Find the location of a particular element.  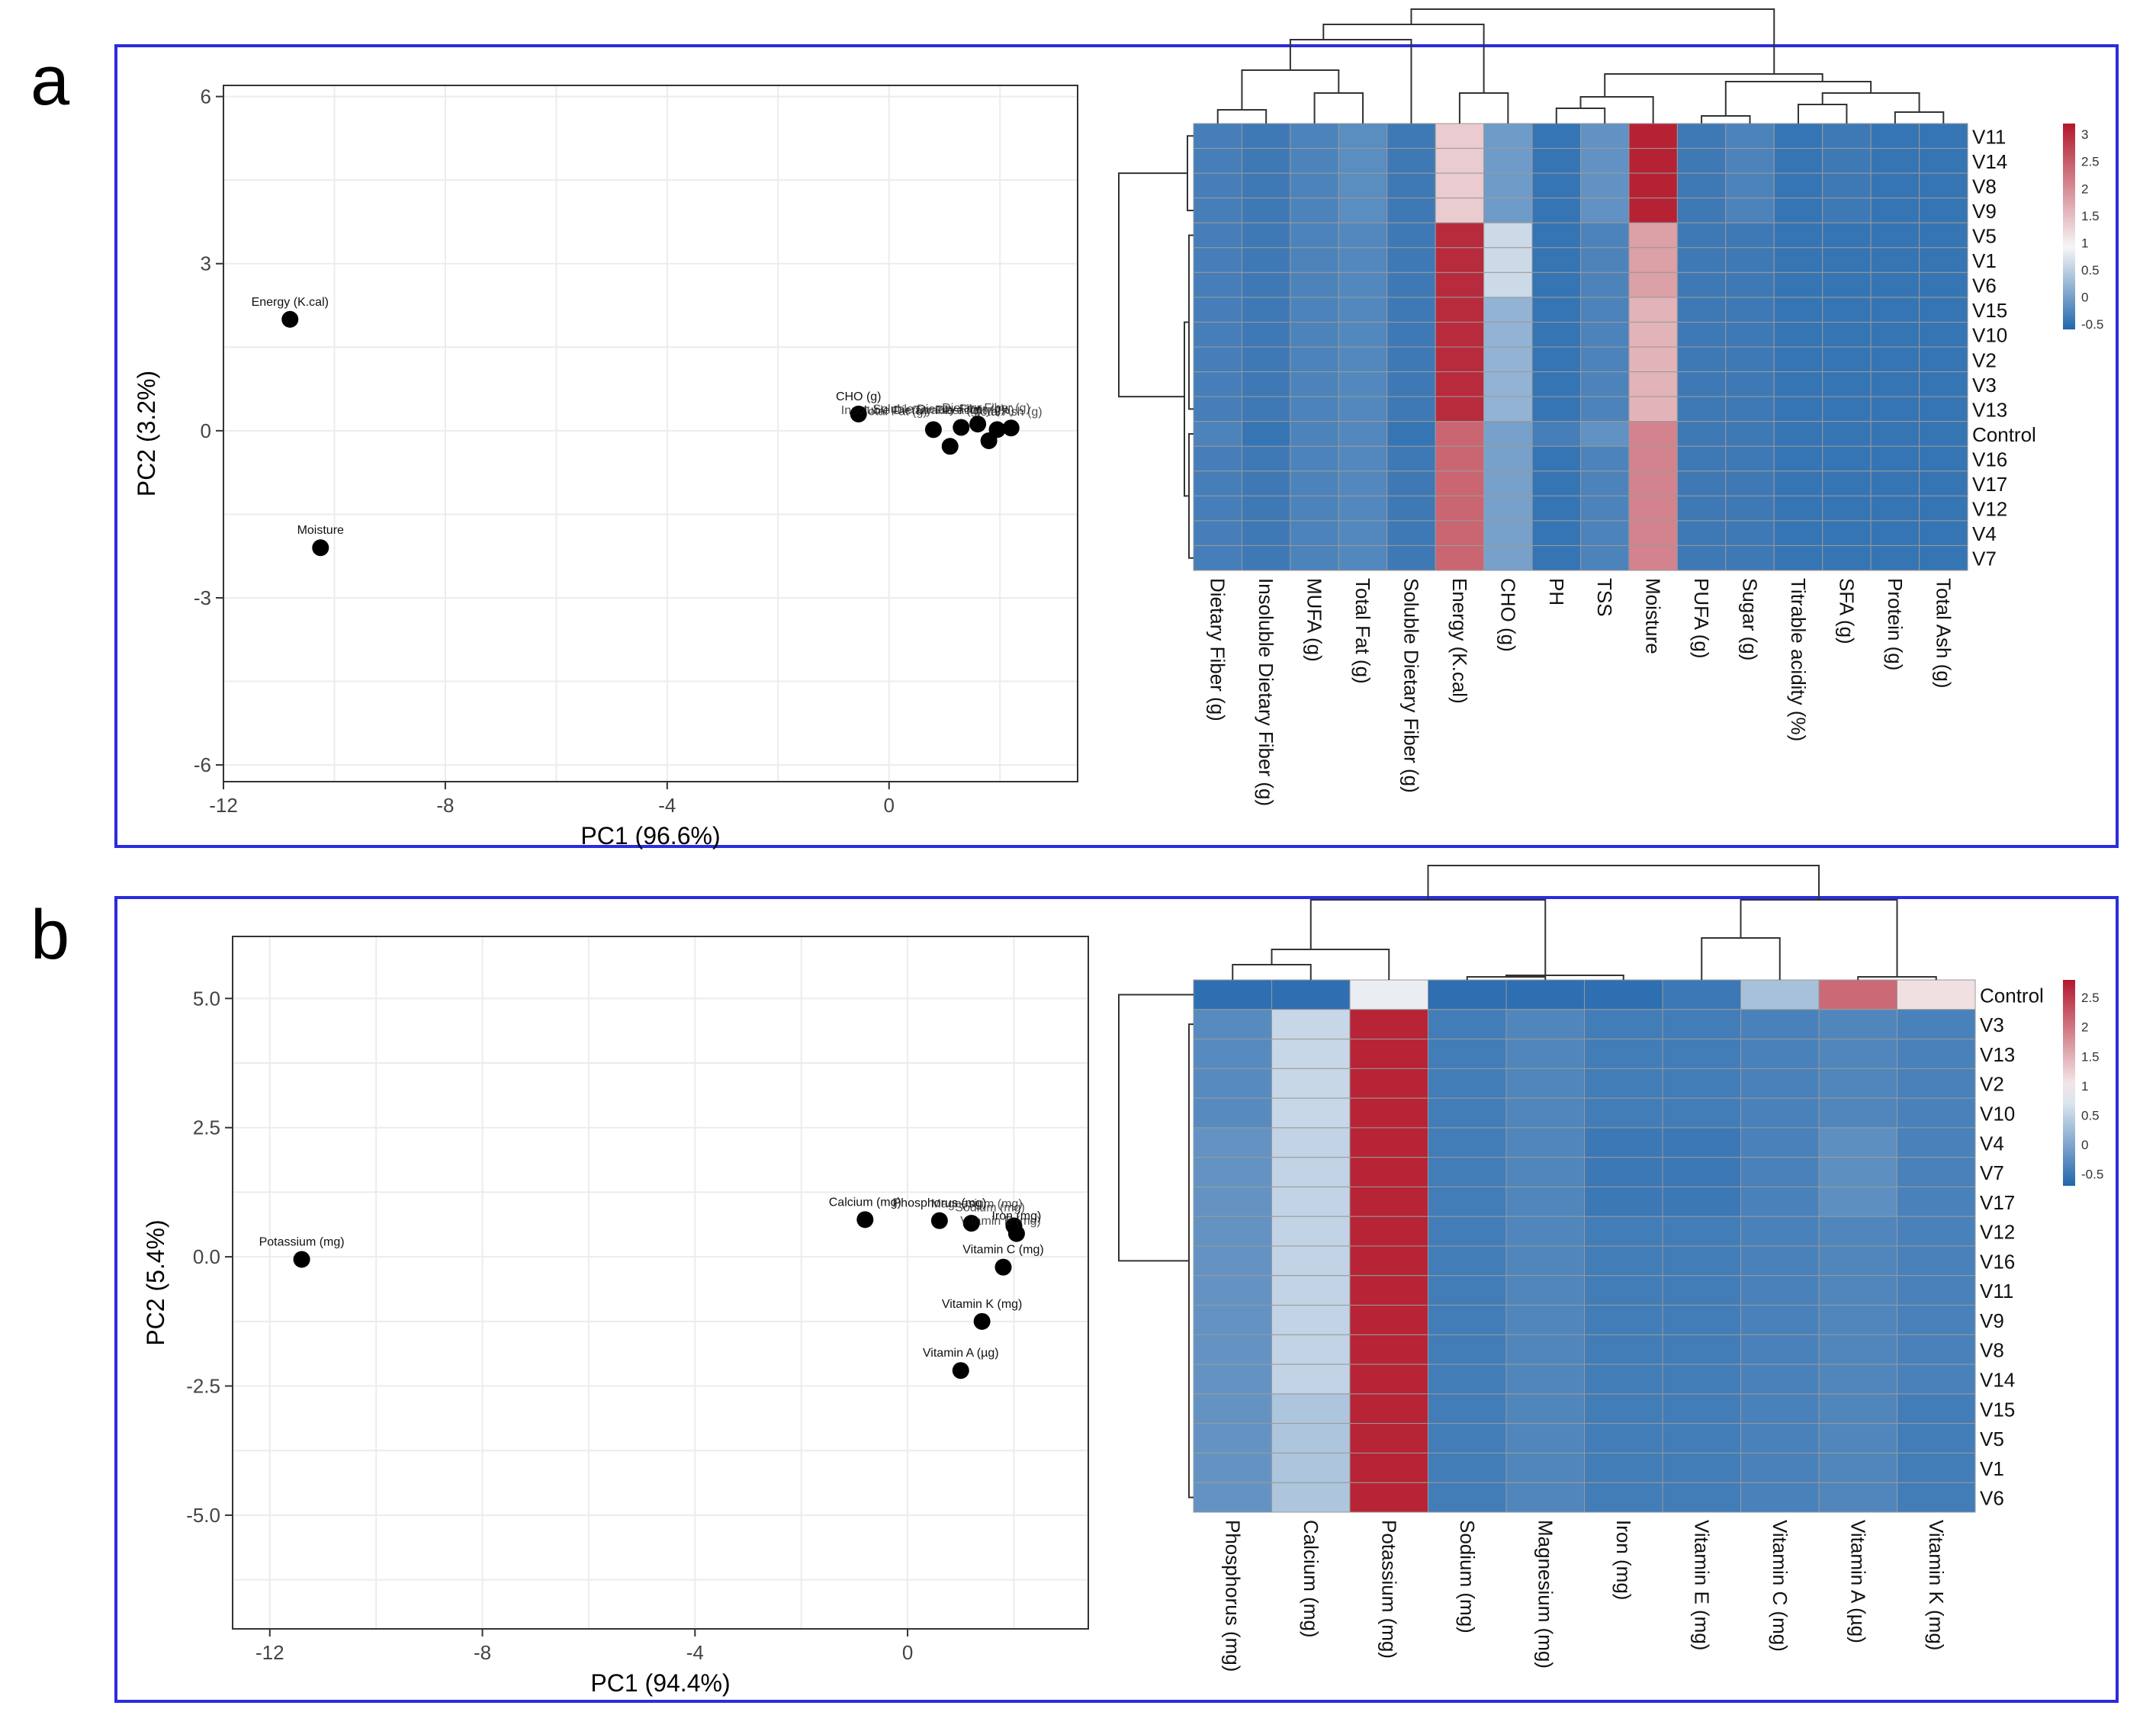

panel-a-point-label: Moisture is located at coordinates (320, 530).